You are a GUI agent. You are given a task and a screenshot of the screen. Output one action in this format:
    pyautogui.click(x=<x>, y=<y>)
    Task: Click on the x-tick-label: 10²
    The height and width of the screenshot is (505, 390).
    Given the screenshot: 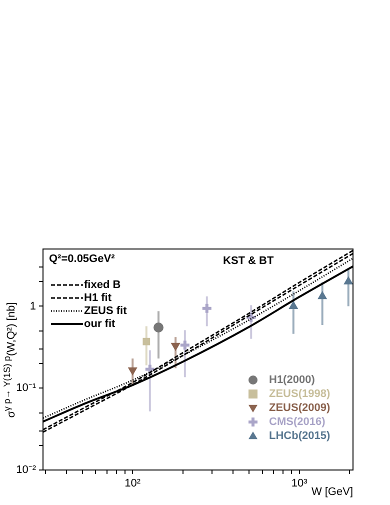 What is the action you would take?
    pyautogui.click(x=132, y=484)
    